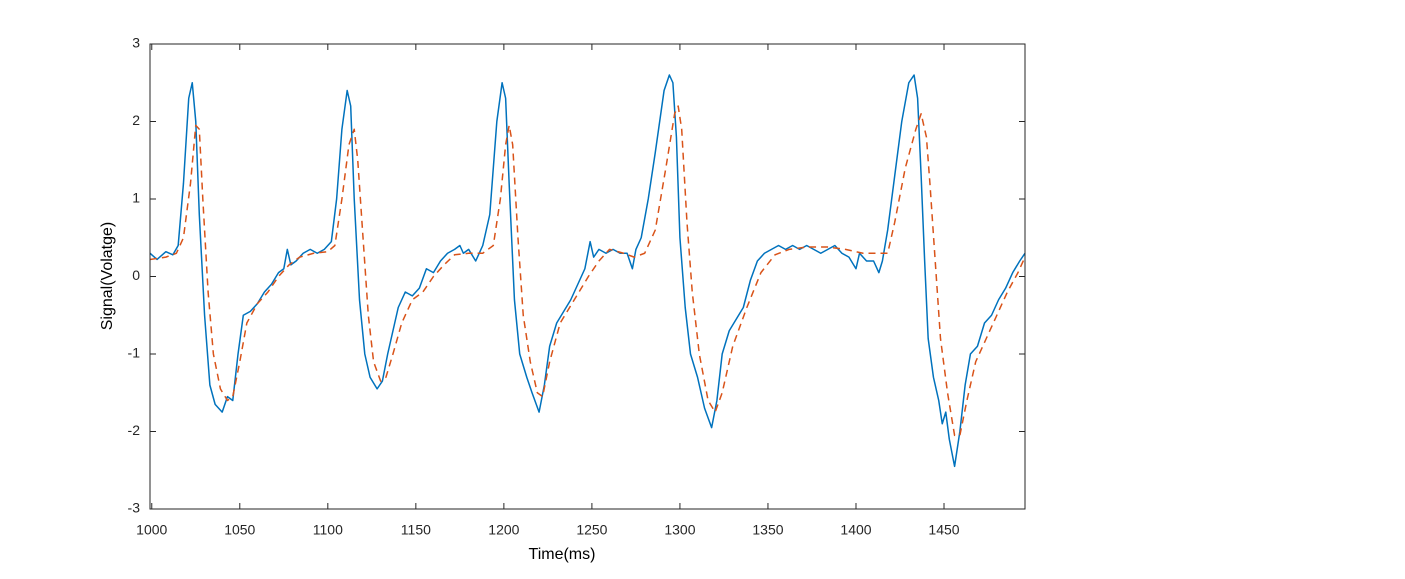 The image size is (1405, 579). I want to click on y-tick-label: -1, so click(134, 353).